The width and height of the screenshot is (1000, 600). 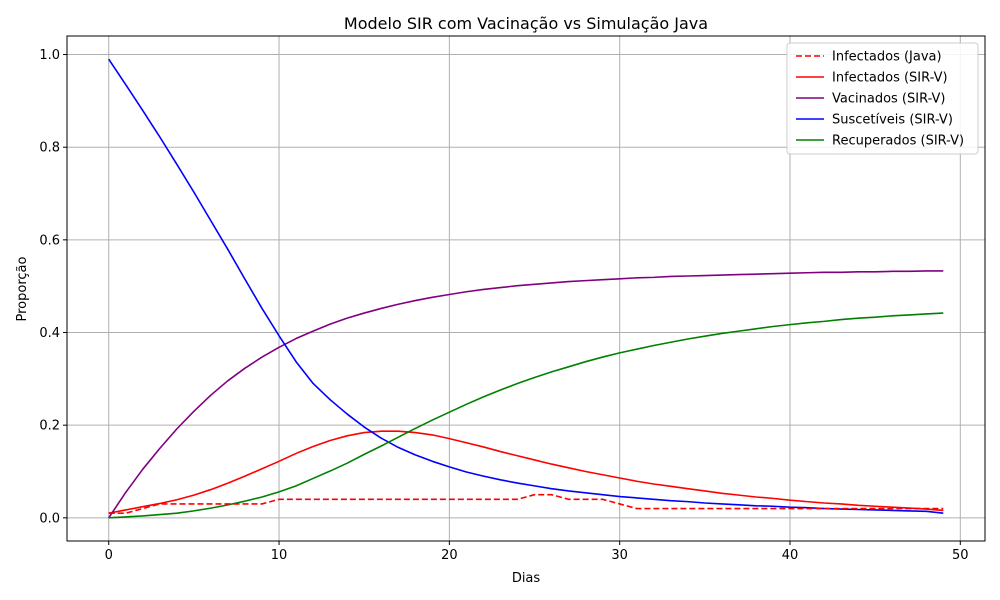 What do you see at coordinates (49, 333) in the screenshot?
I see `y-tick-label: 0.4` at bounding box center [49, 333].